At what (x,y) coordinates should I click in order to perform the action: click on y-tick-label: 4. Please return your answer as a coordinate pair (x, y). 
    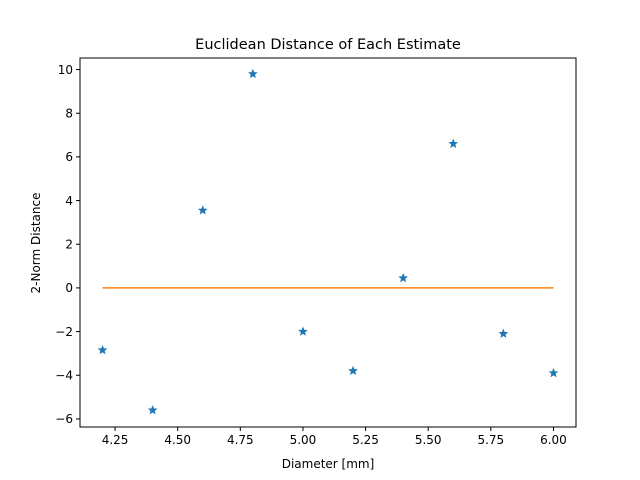
    Looking at the image, I should click on (69, 201).